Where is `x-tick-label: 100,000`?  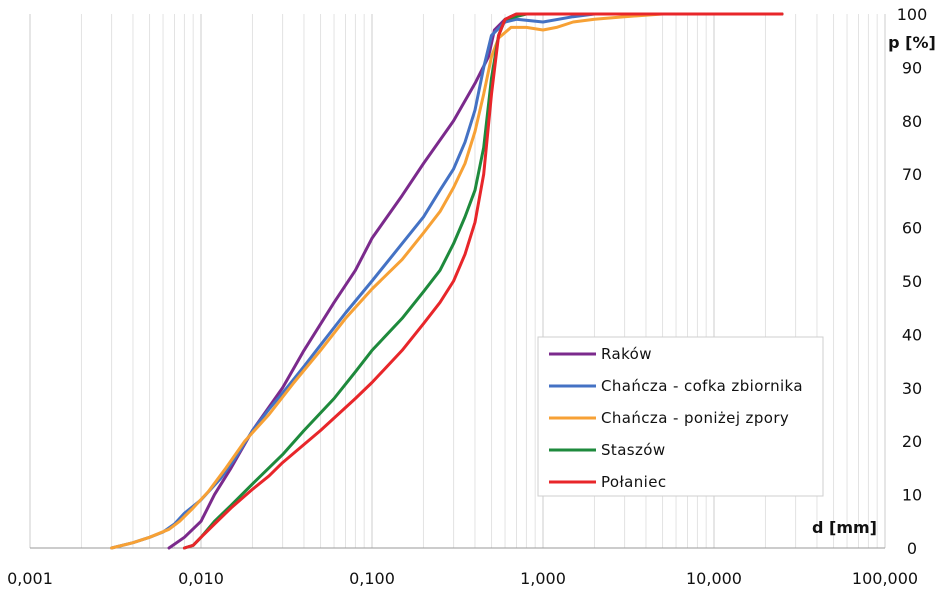 x-tick-label: 100,000 is located at coordinates (885, 578).